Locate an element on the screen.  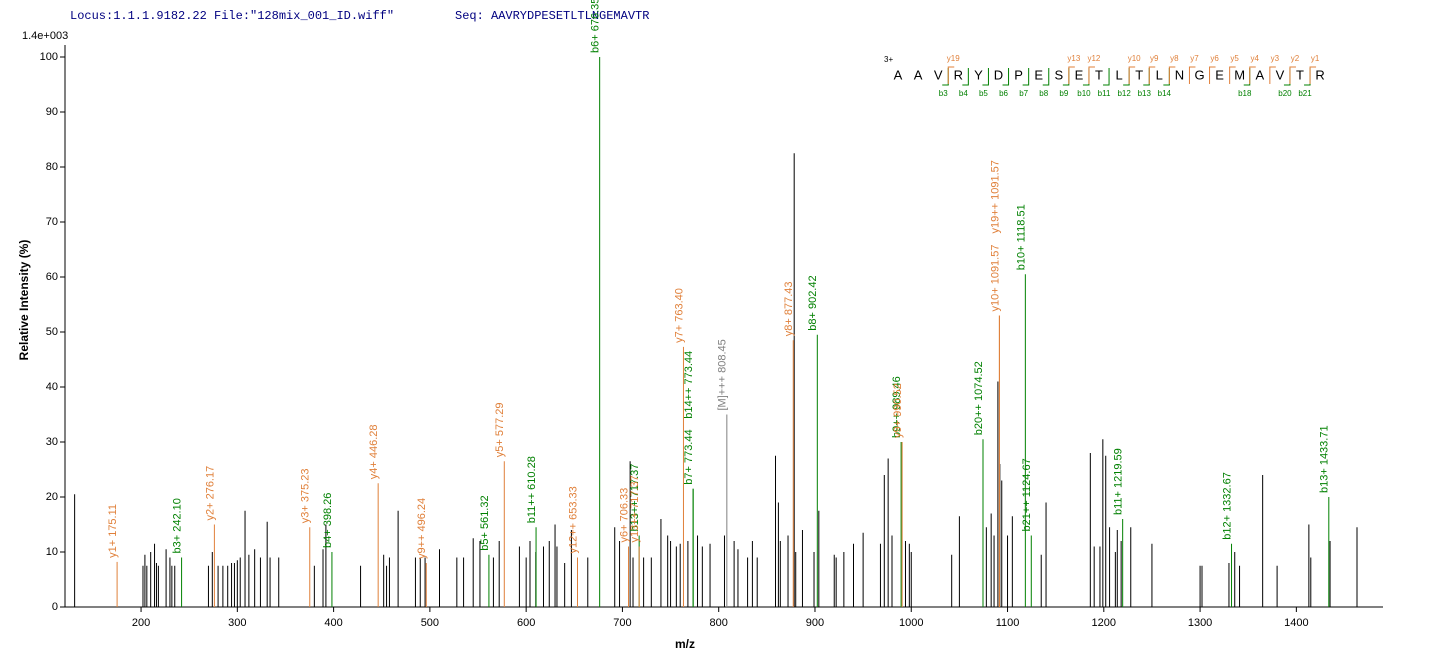
peak-label: b3+ 242.10 is located at coordinates (177, 525).